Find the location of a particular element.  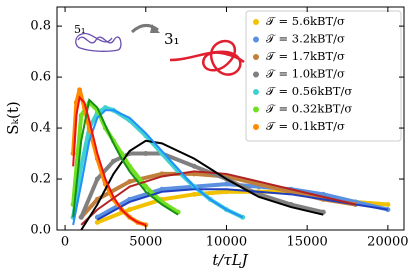

annotation: 3₁ is located at coordinates (172, 39).